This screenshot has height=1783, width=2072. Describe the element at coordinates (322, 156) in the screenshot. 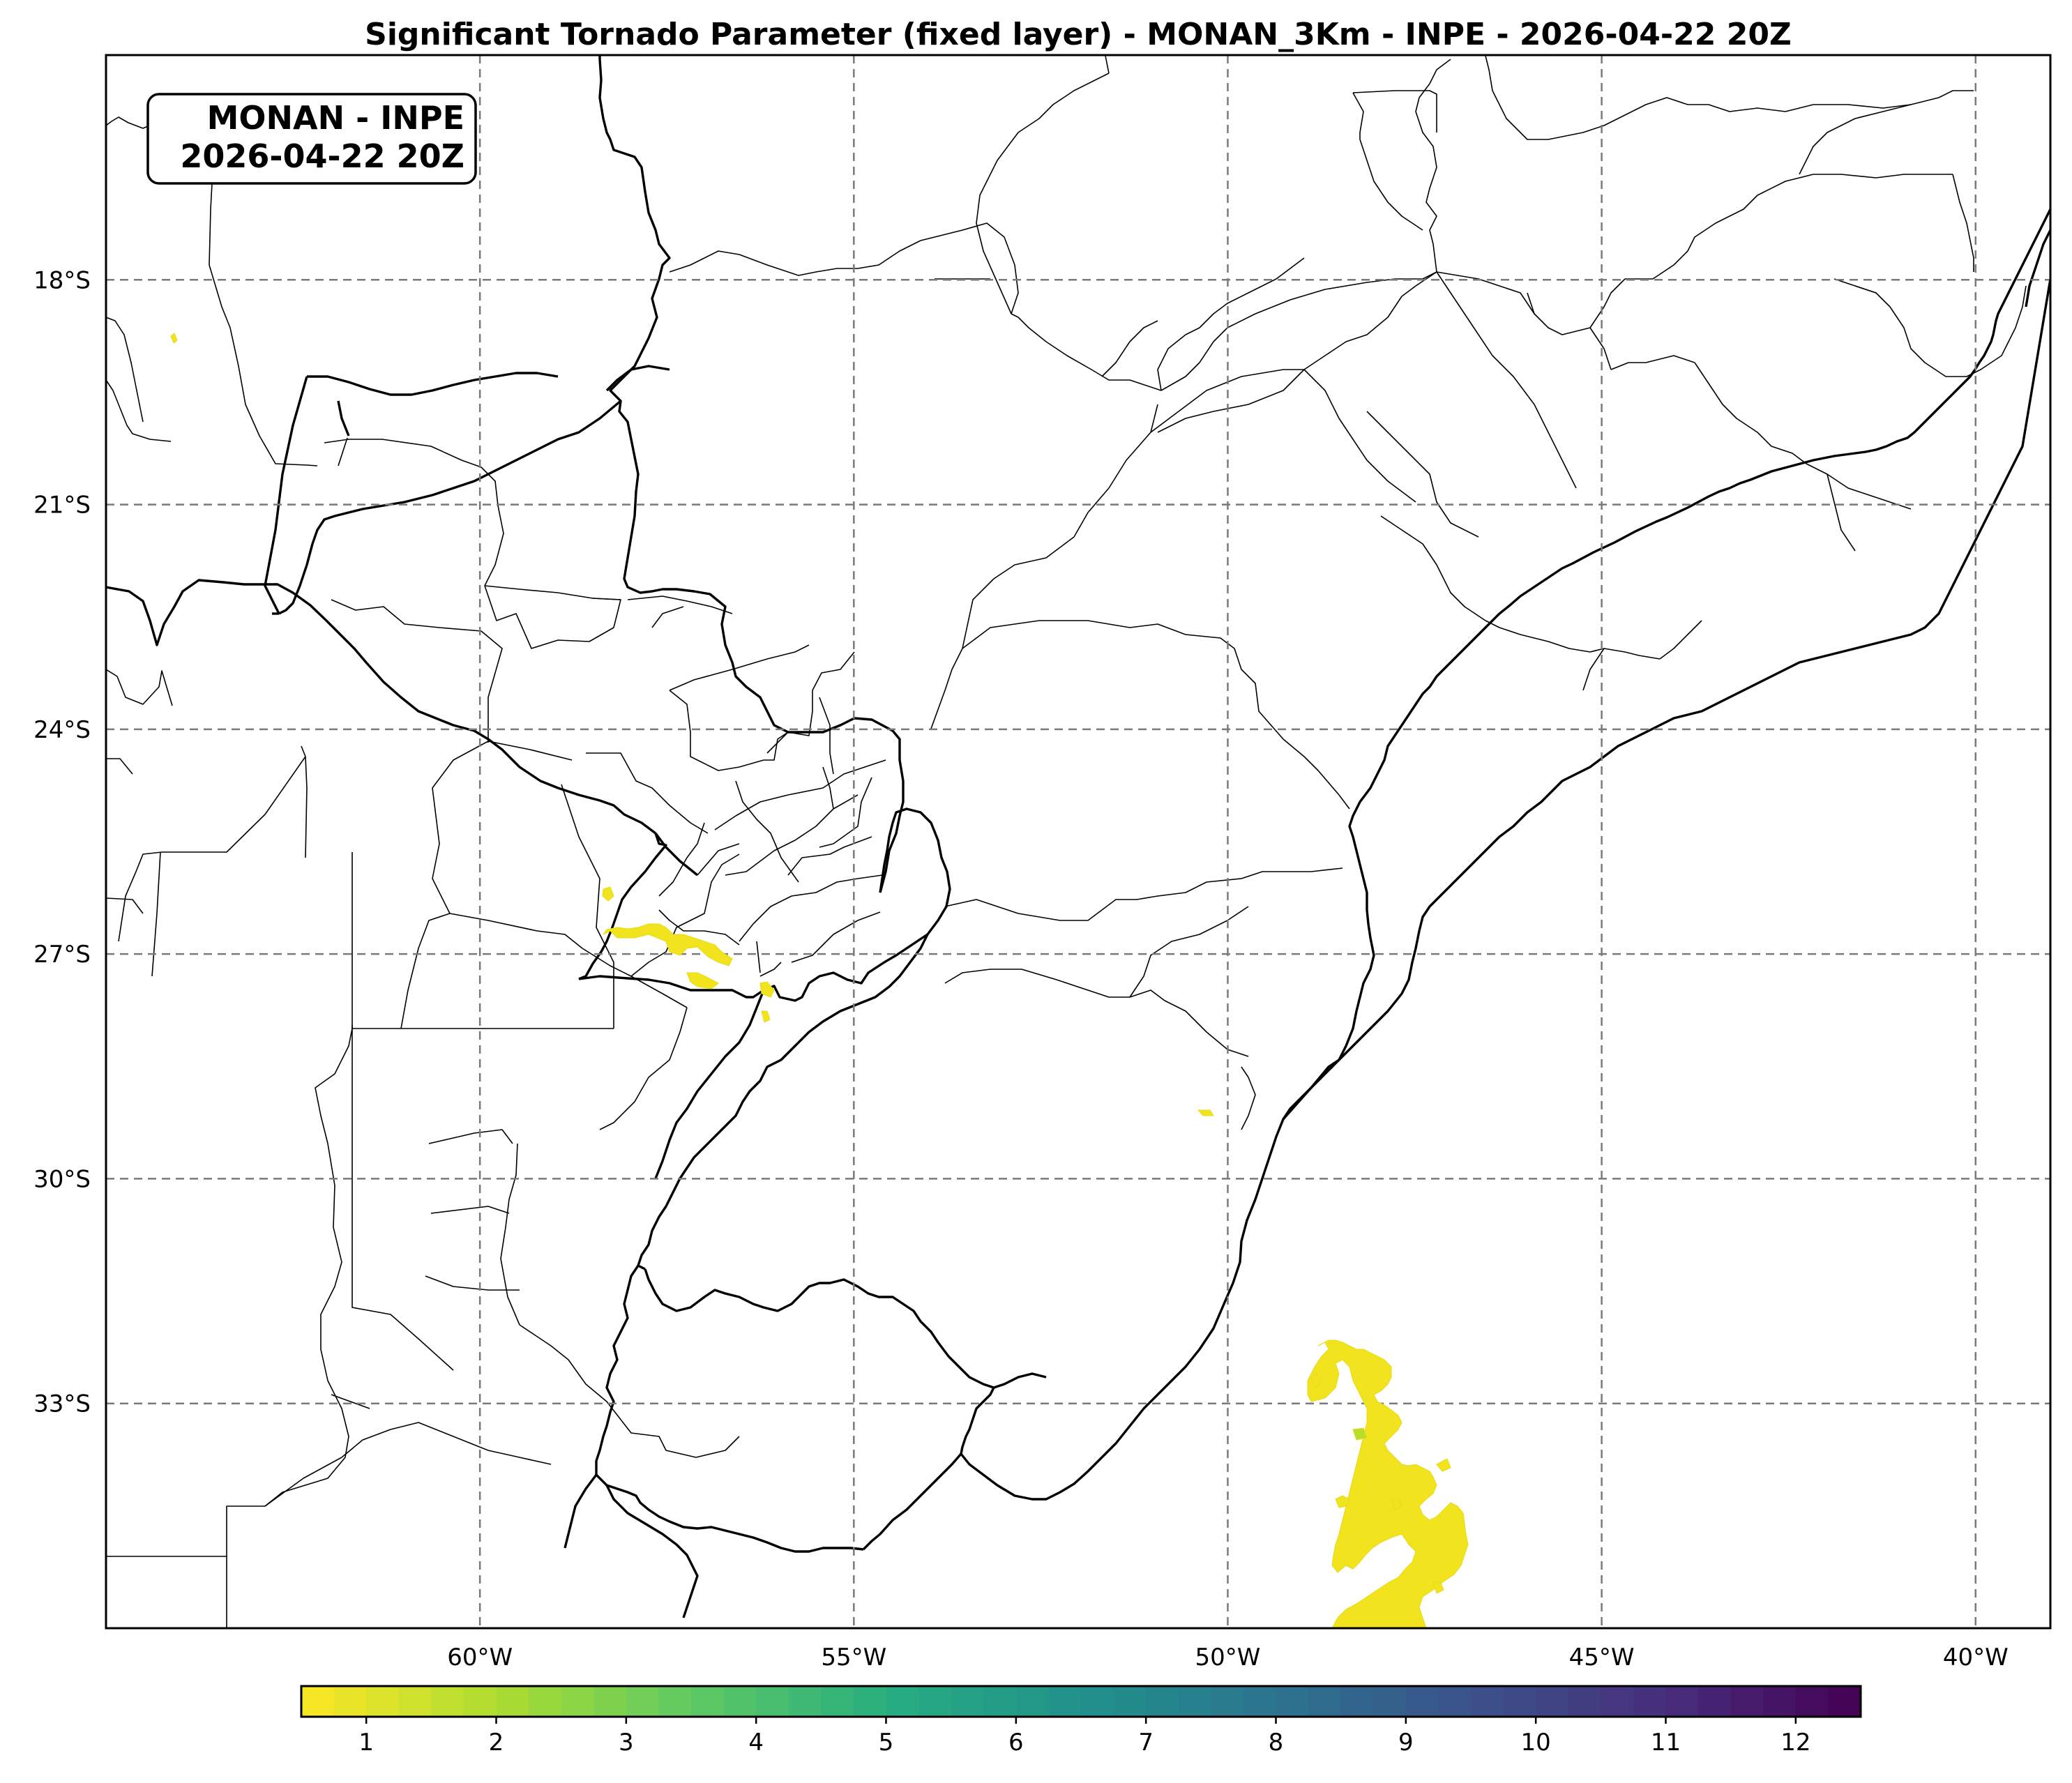

I see `badge-line-2: 2026-04-22 20Z` at that location.